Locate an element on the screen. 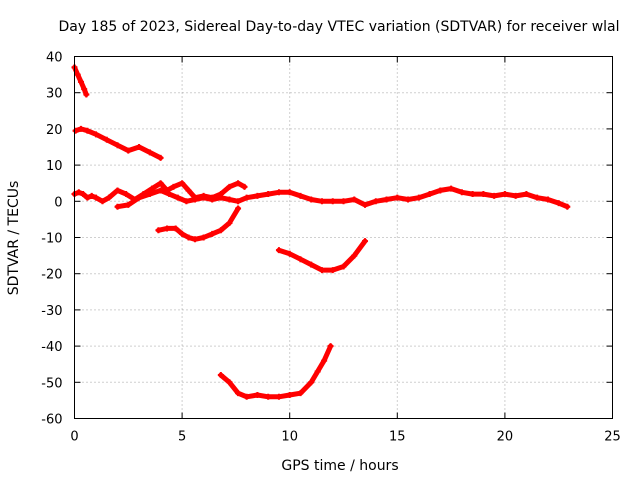 Image resolution: width=640 pixels, height=480 pixels. x-tick-label: 25 is located at coordinates (612, 437).